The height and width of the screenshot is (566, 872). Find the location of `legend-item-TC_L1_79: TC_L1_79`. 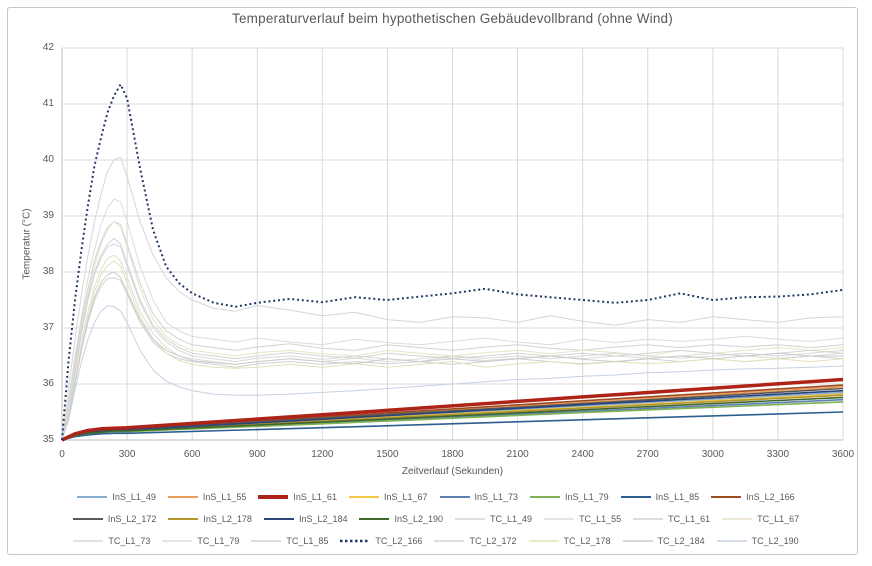

legend-item-TC_L1_79: TC_L1_79 is located at coordinates (200, 540).